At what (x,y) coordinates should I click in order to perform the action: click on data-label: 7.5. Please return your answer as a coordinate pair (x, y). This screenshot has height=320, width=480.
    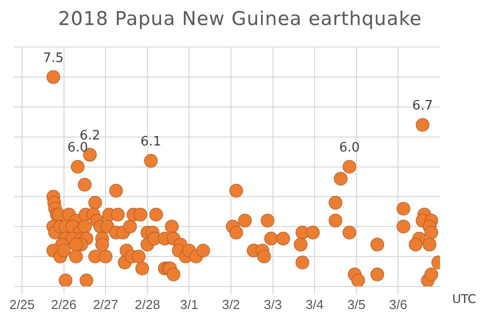
    Looking at the image, I should click on (53, 58).